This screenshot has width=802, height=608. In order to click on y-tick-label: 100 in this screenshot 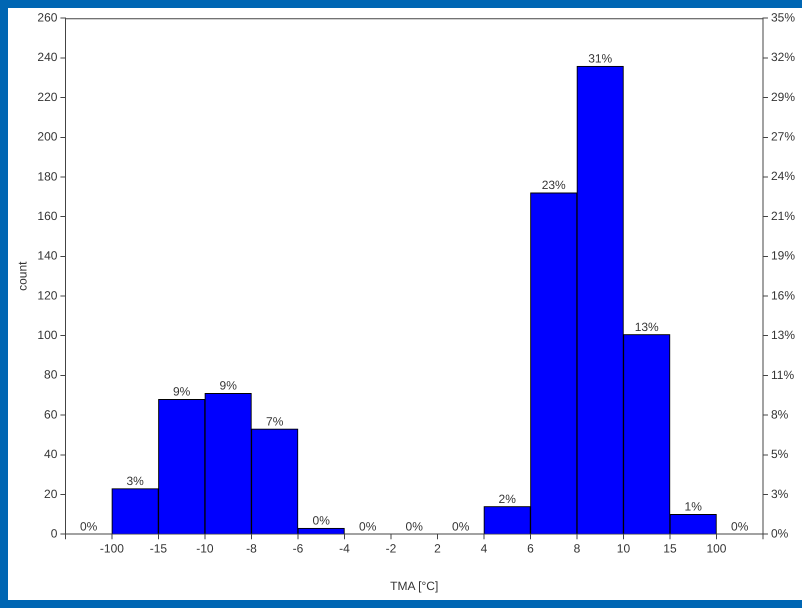, I will do `click(47, 335)`.